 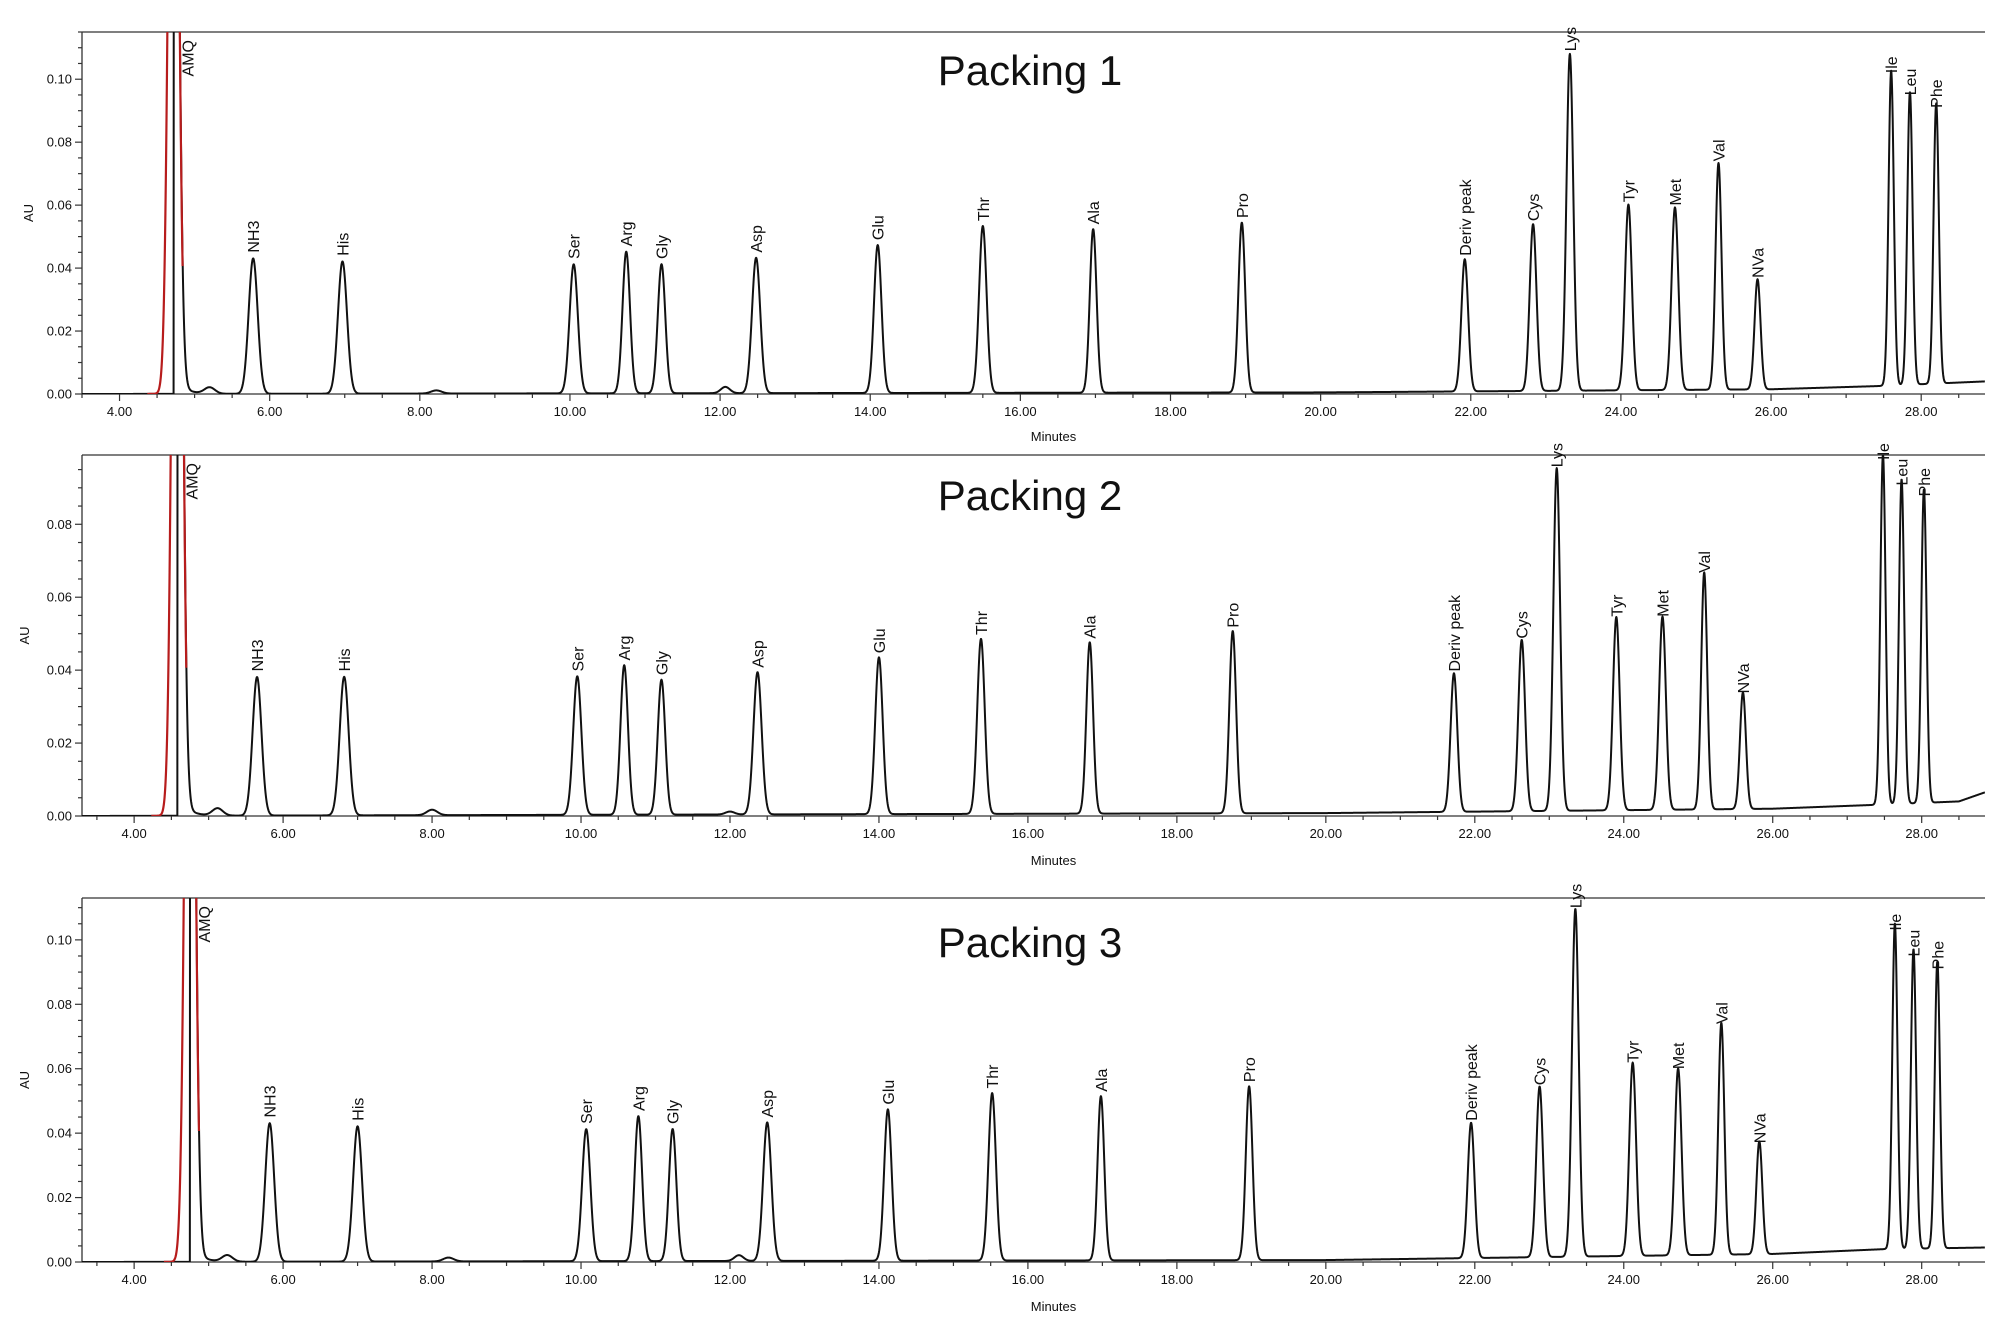 I want to click on peak-label: Pro, so click(x=1234, y=615).